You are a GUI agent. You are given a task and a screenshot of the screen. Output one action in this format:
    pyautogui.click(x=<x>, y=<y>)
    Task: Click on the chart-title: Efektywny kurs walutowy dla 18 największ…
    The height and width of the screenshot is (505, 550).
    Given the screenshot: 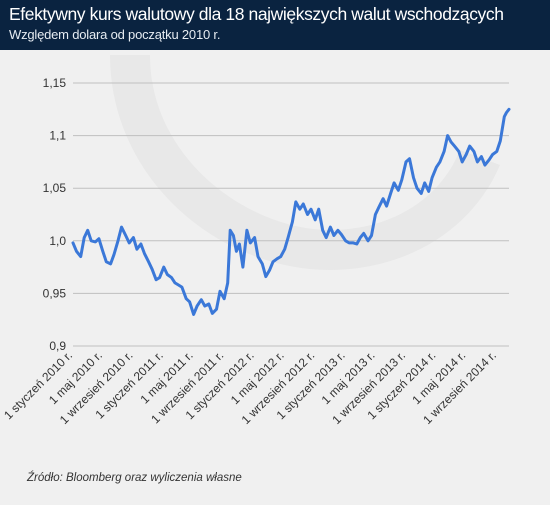 What is the action you would take?
    pyautogui.click(x=256, y=14)
    